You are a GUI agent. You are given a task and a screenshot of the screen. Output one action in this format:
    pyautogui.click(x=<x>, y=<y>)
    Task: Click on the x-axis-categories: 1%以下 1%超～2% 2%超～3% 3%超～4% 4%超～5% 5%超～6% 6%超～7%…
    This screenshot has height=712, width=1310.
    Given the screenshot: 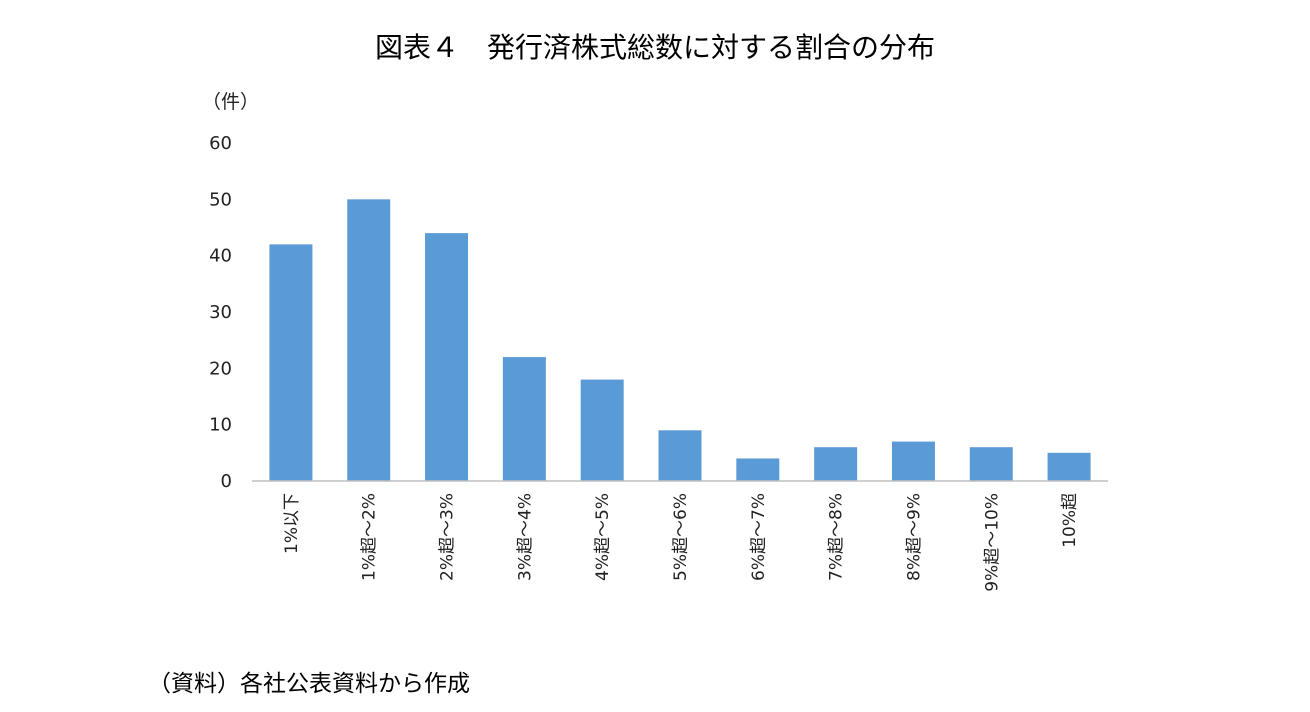 What is the action you would take?
    pyautogui.click(x=681, y=542)
    